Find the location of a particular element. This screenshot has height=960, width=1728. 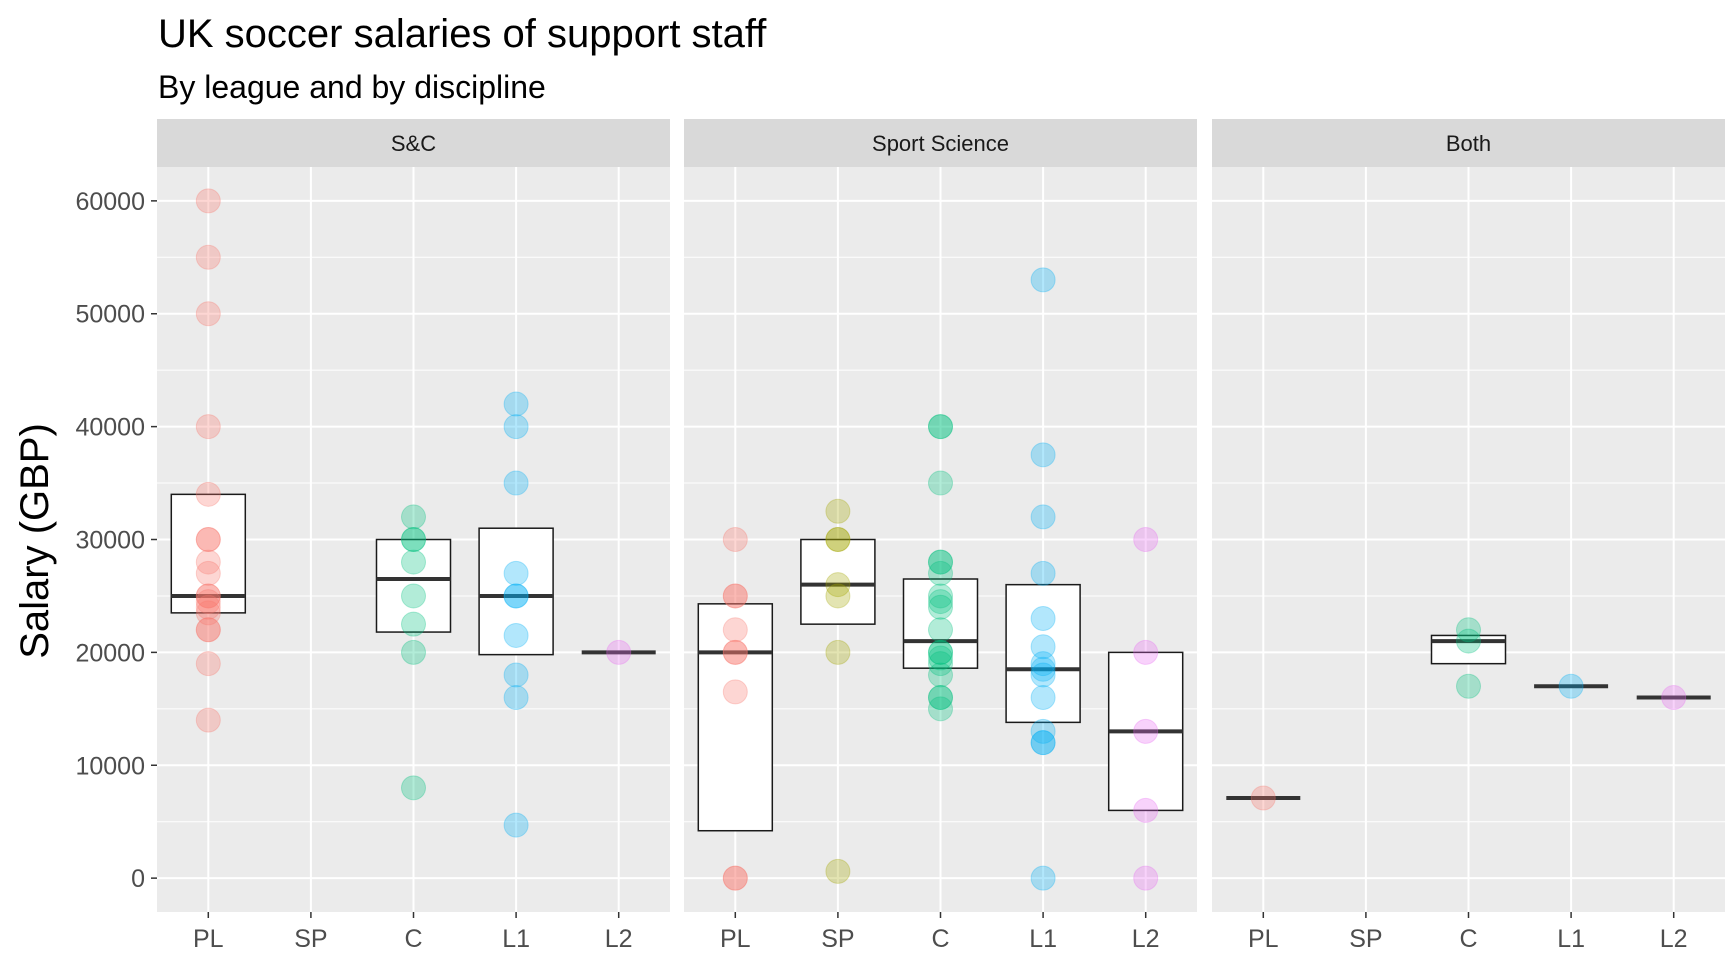

facet-strip-label: Both is located at coordinates (1468, 143).